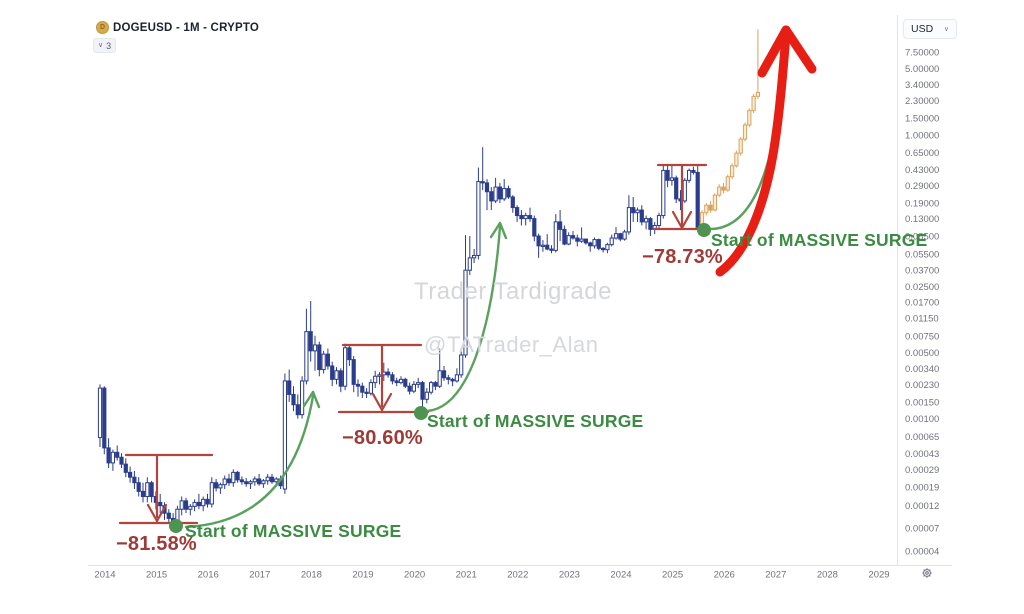  What do you see at coordinates (259, 575) in the screenshot?
I see `svg-text: 2017` at bounding box center [259, 575].